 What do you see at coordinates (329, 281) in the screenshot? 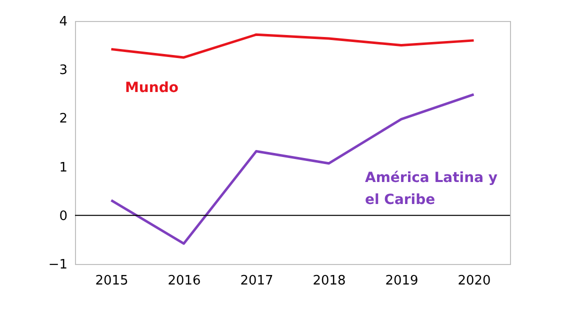
I see `x-tick-label: 2018` at bounding box center [329, 281].